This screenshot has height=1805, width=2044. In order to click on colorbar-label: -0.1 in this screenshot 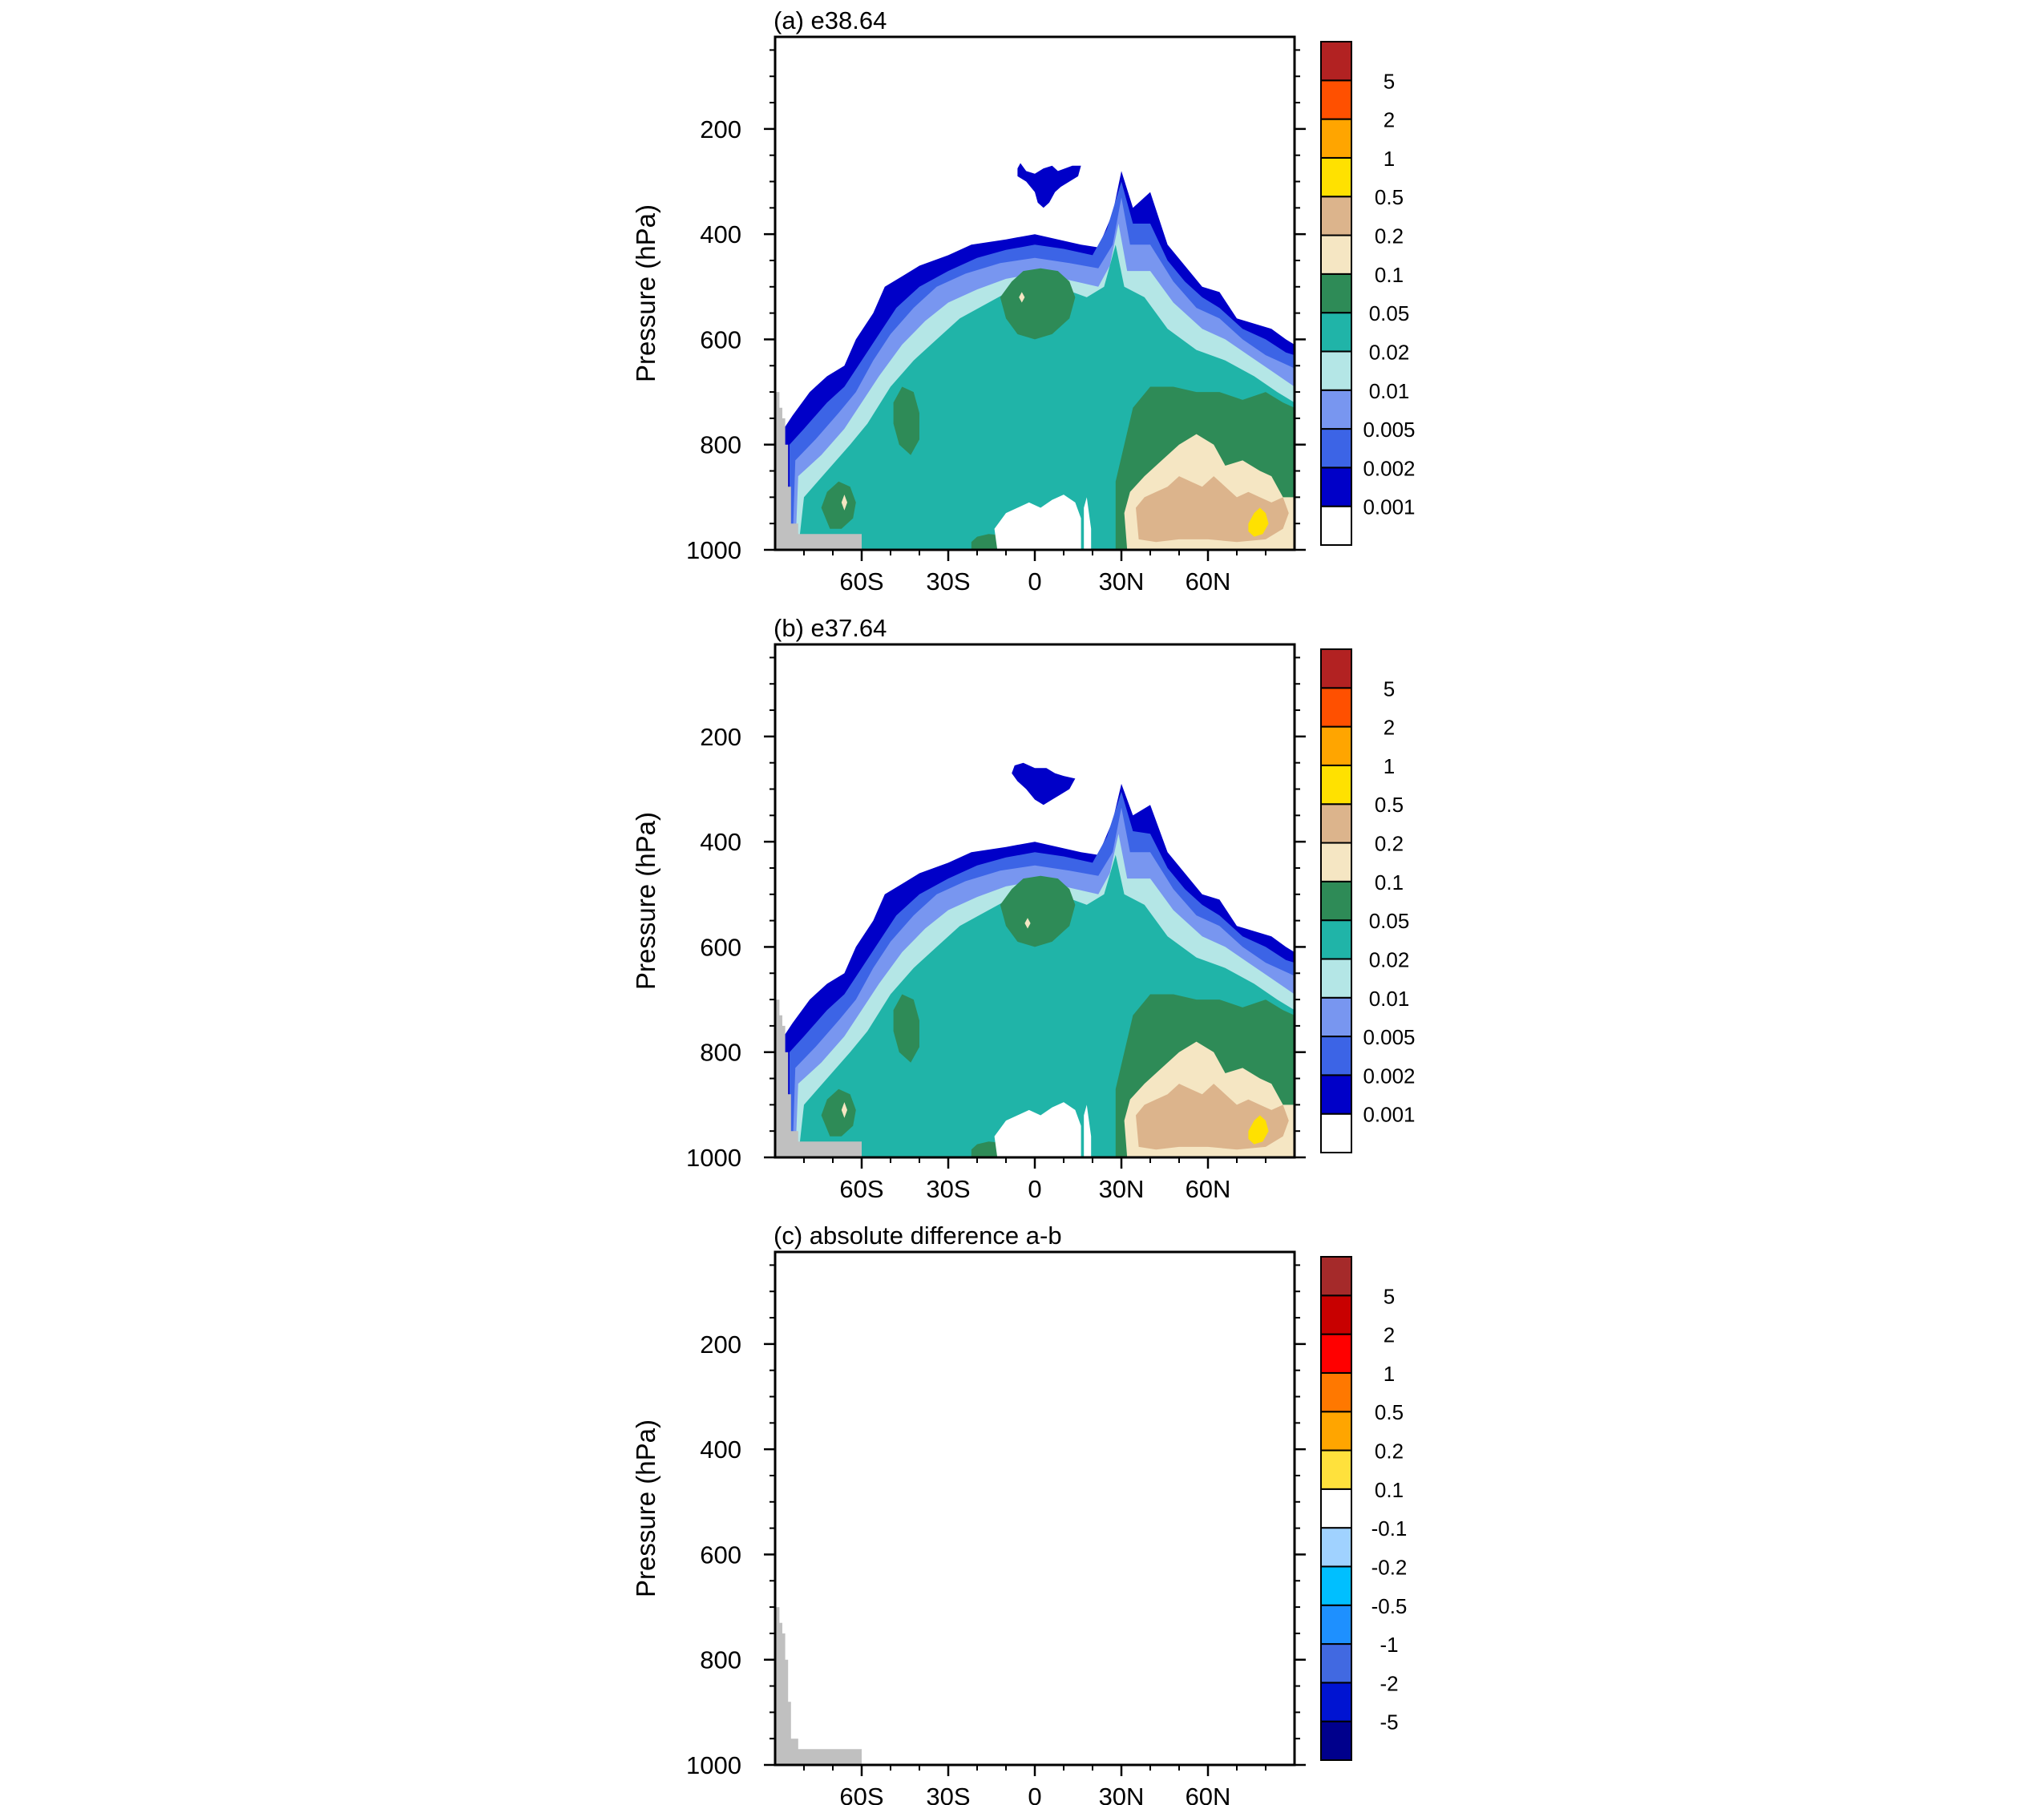, I will do `click(1389, 1528)`.